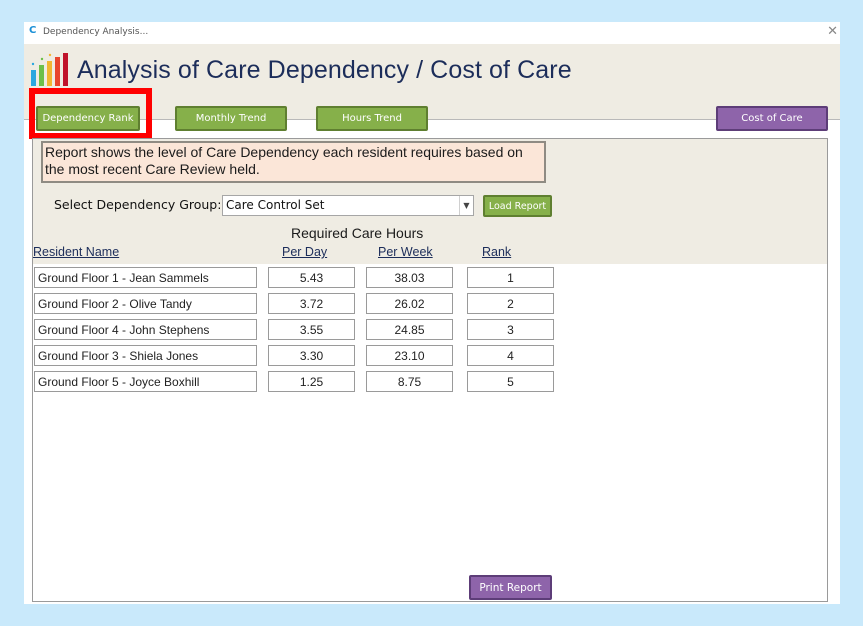  Describe the element at coordinates (409, 277) in the screenshot. I see `per-week-cell: 38.03` at that location.